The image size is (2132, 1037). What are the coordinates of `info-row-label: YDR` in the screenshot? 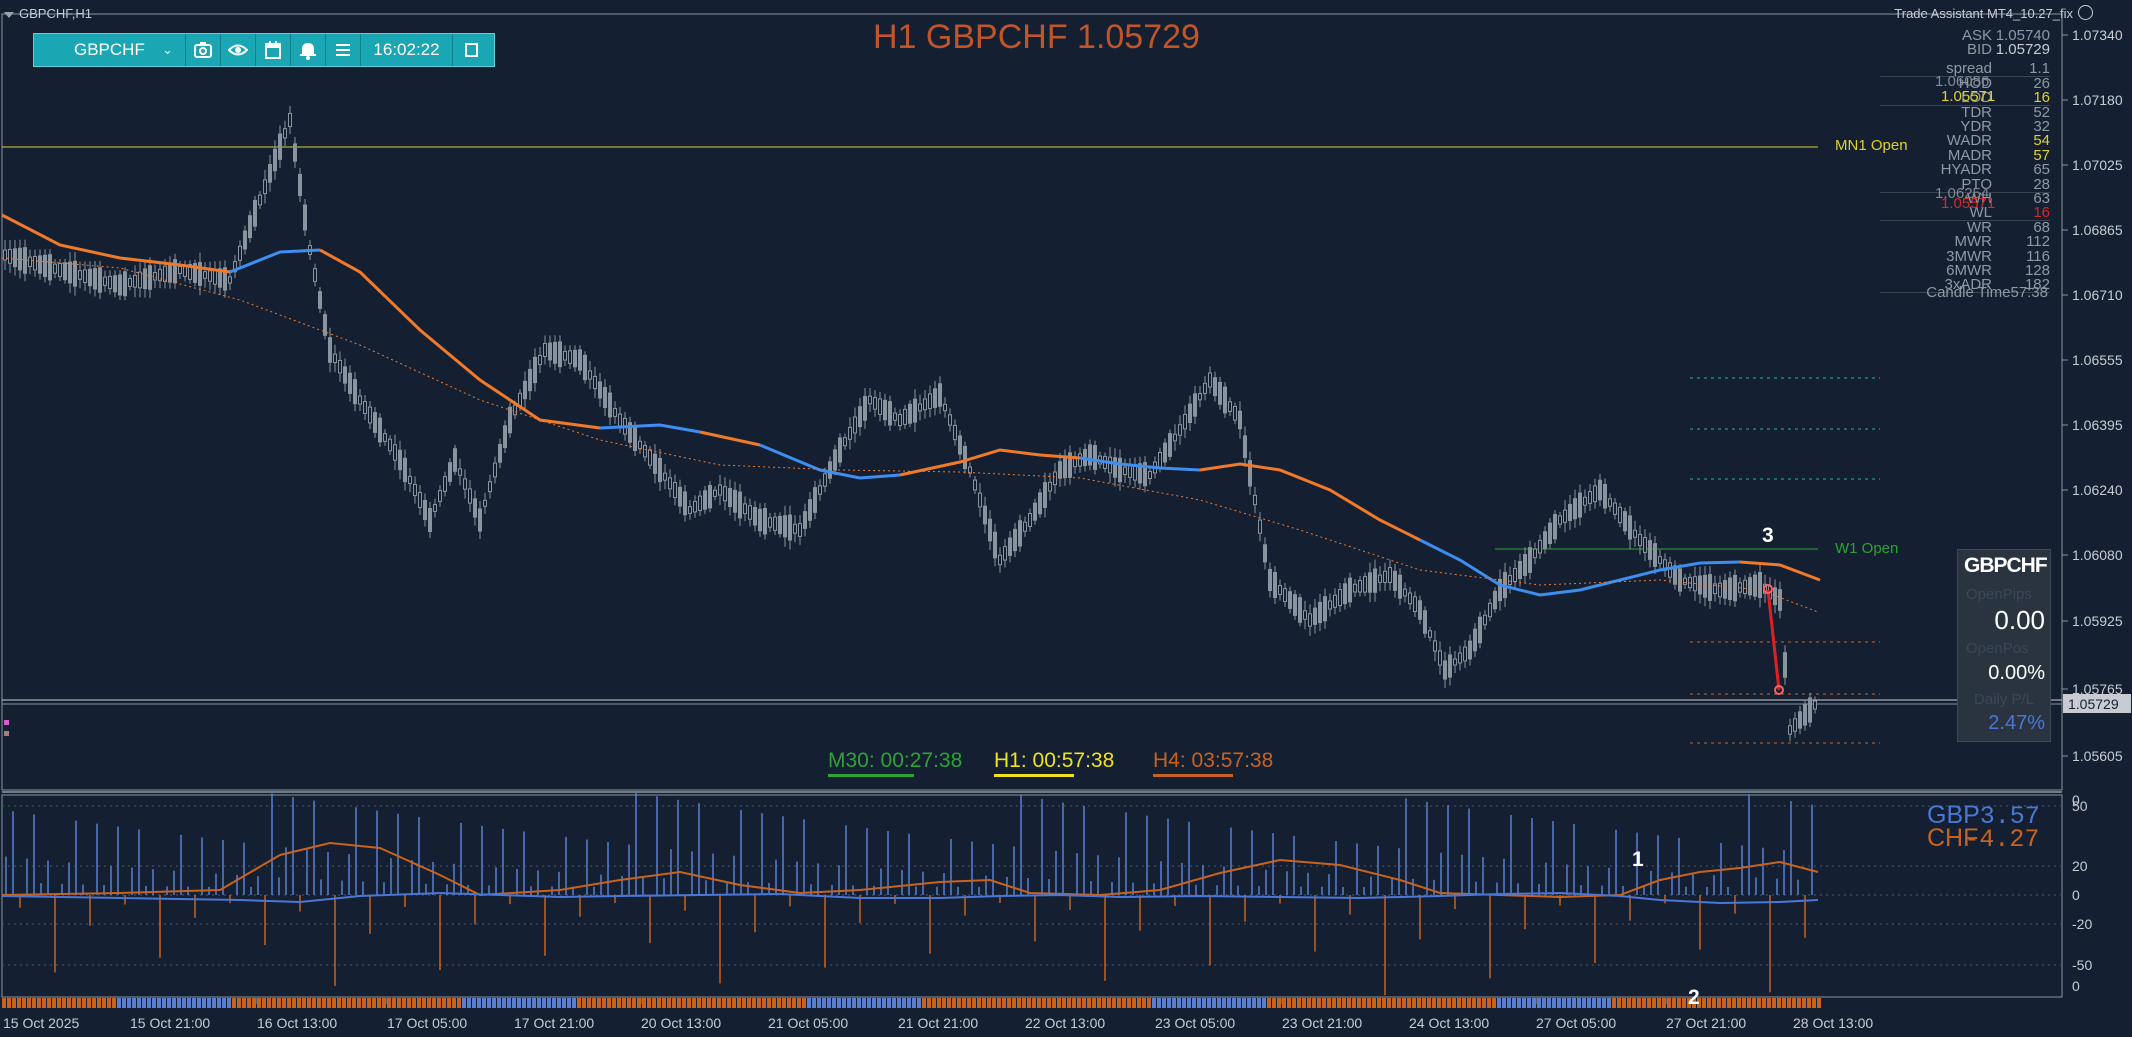 It's located at (1976, 126).